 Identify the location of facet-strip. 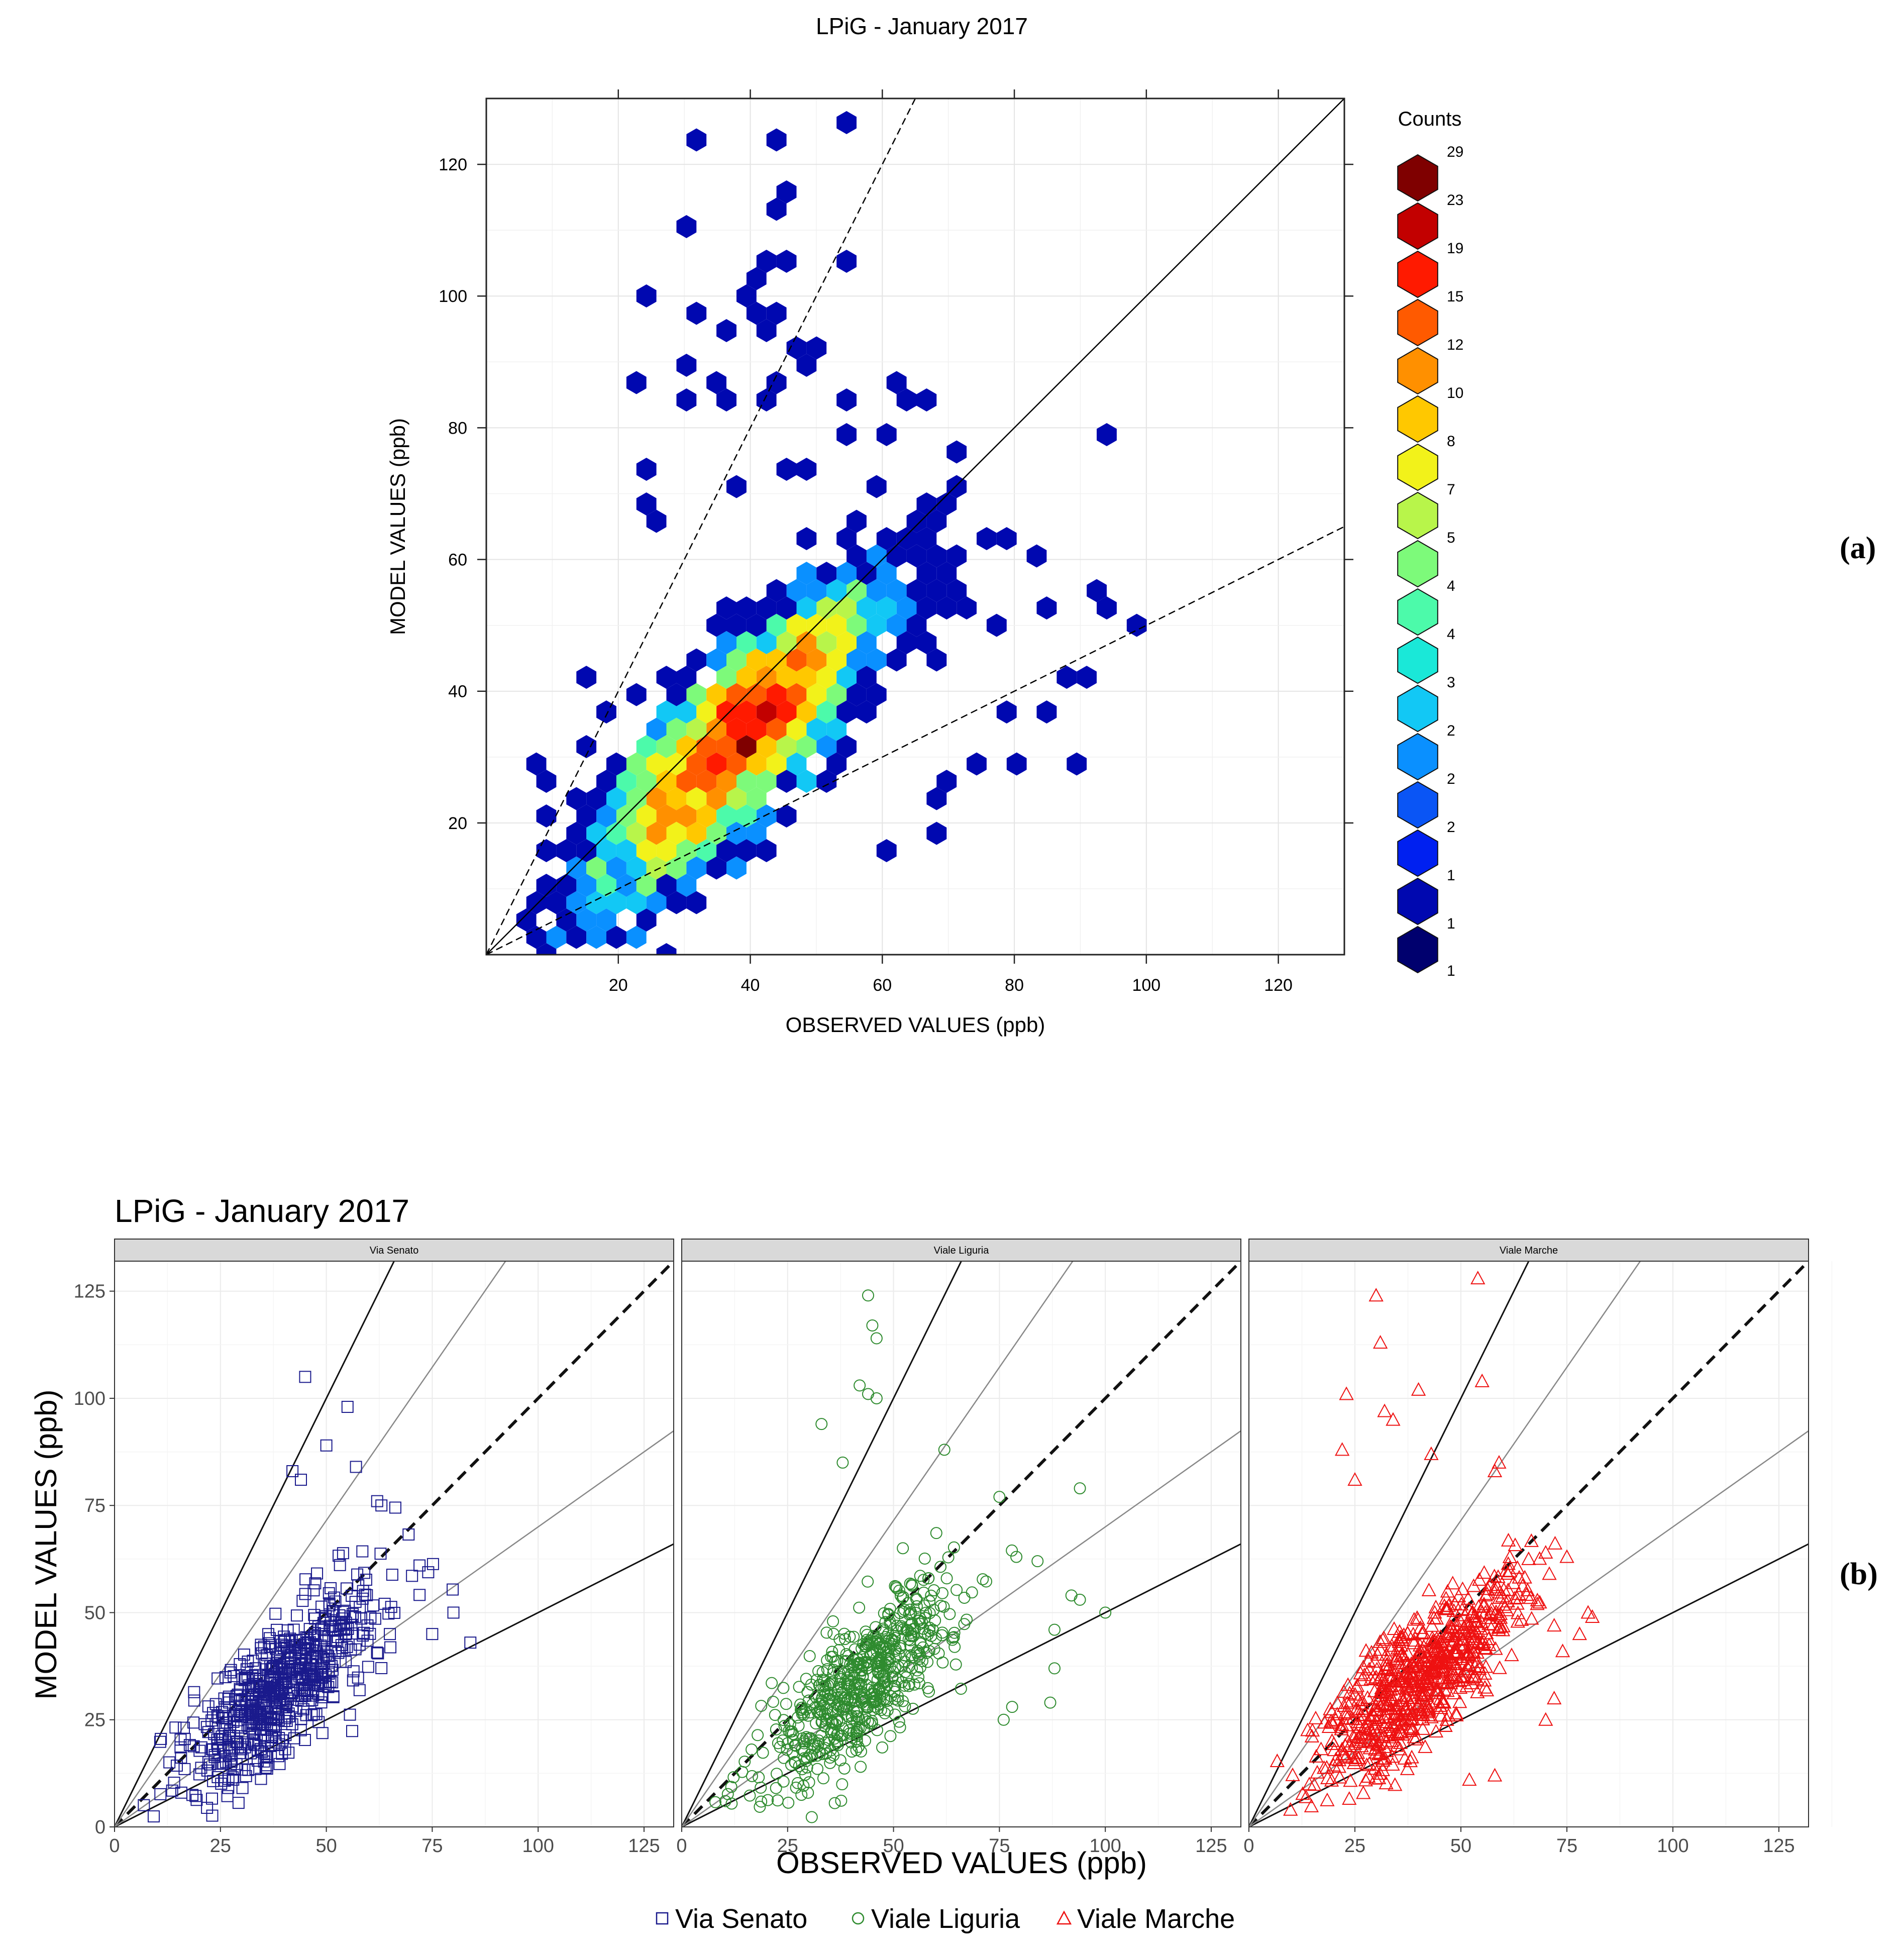
(394, 1251).